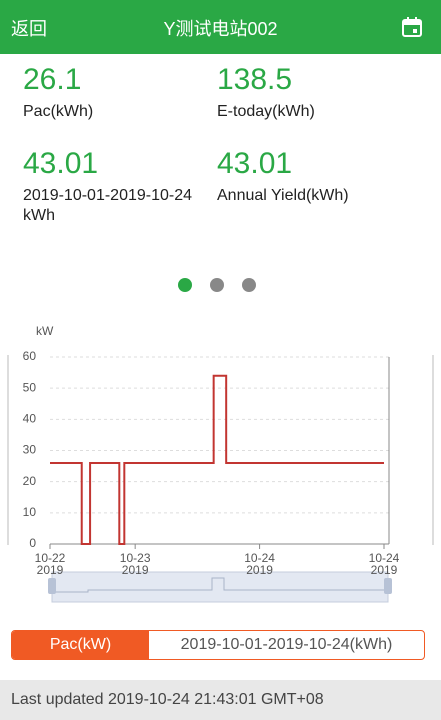  Describe the element at coordinates (317, 176) in the screenshot. I see `stat: 43.01 Annual Yield(kWh)` at that location.